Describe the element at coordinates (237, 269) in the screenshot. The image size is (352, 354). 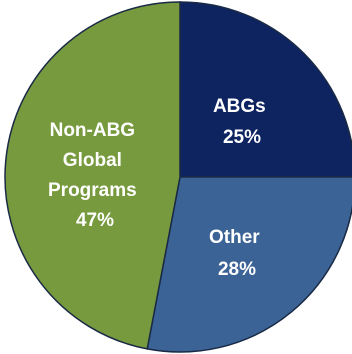
I see `slice-label-other-value: 28%` at that location.